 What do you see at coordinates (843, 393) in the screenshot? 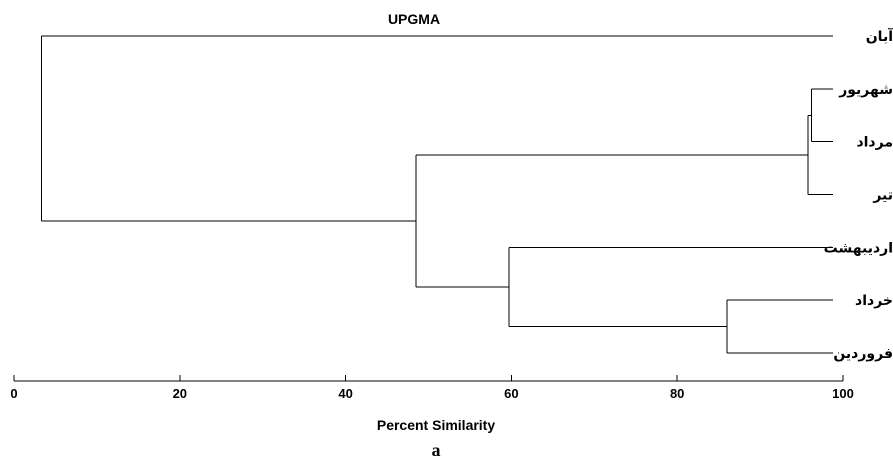
I see `x-tick-label: 100` at bounding box center [843, 393].